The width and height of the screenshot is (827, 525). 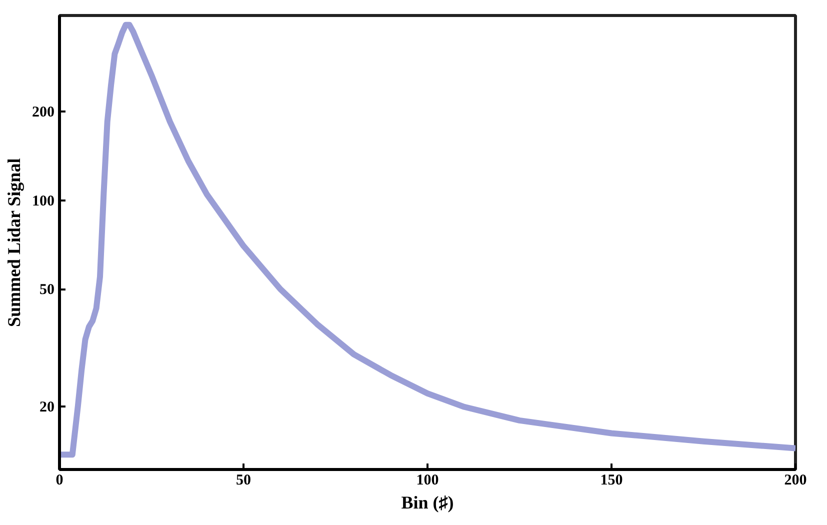 I want to click on x-tick-label: 200, so click(x=795, y=480).